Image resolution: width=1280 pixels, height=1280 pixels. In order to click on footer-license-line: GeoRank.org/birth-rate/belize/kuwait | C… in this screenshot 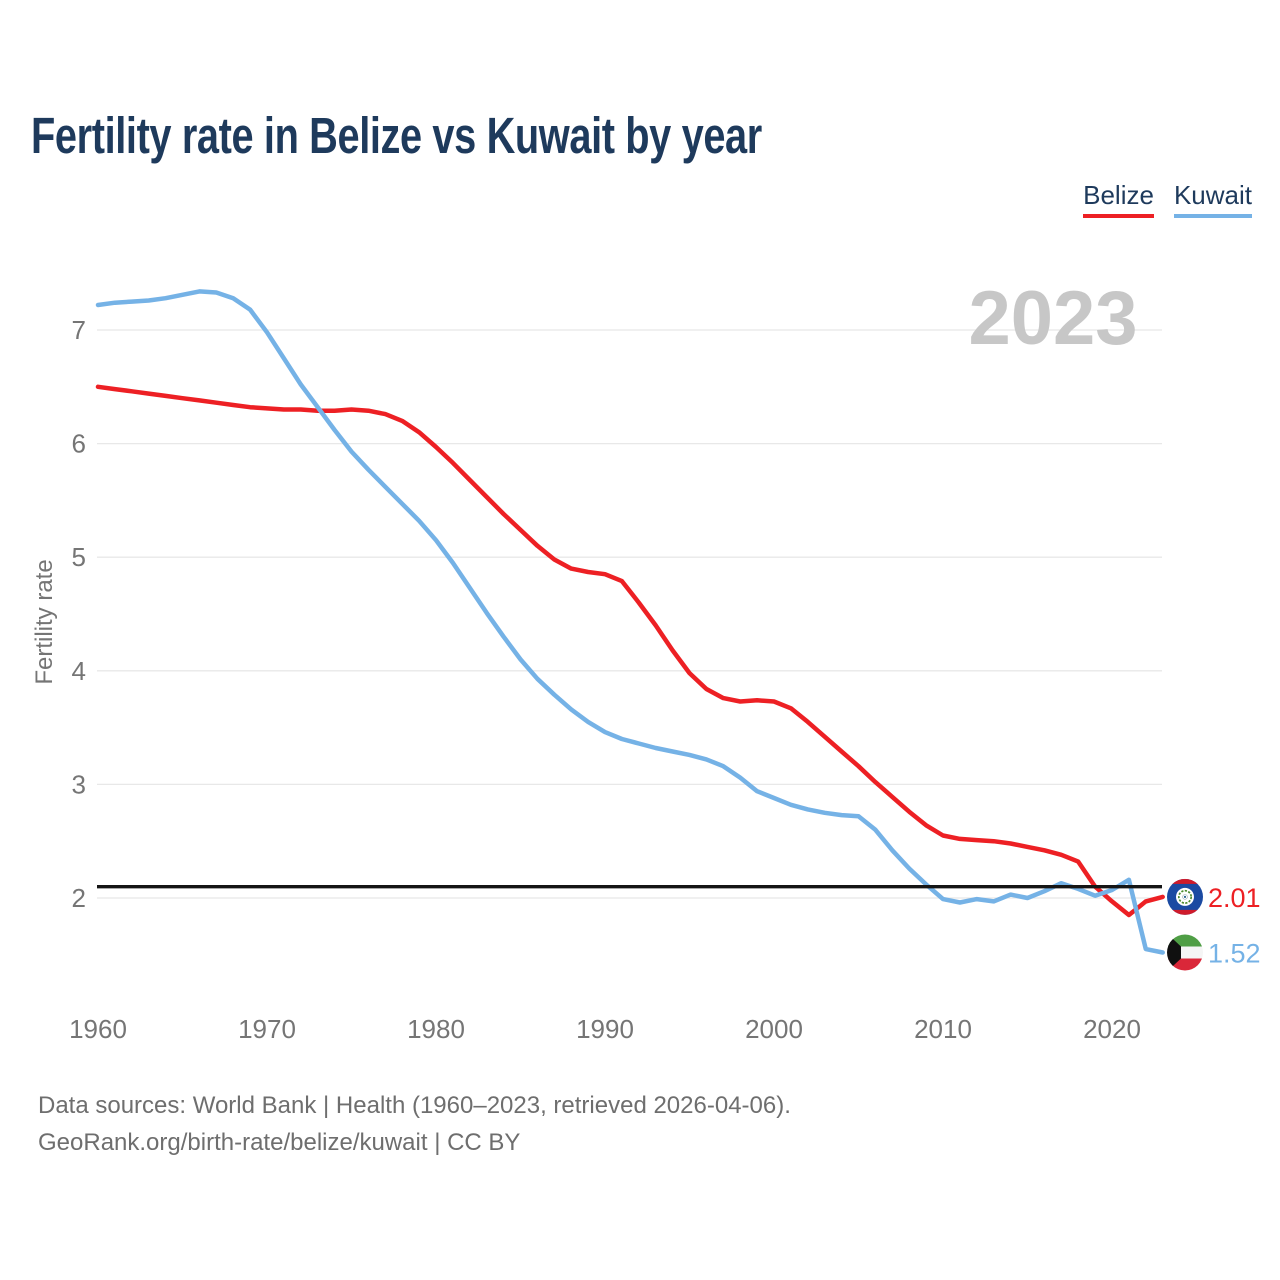, I will do `click(279, 1142)`.